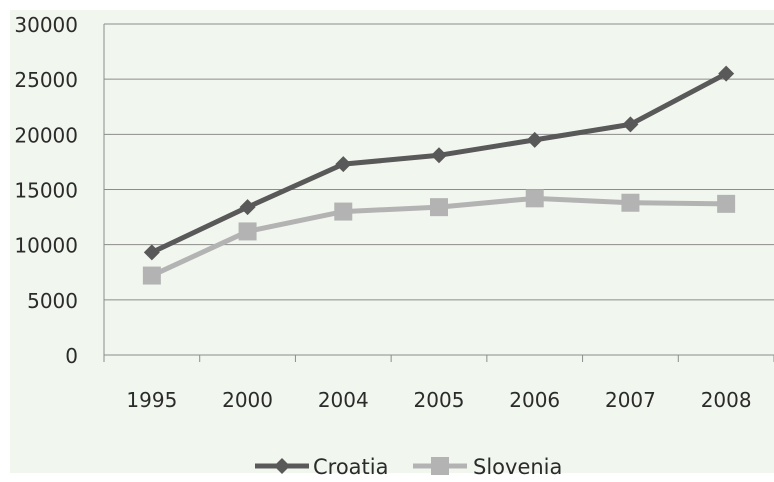  What do you see at coordinates (46, 80) in the screenshot?
I see `y-tick-label: 25000` at bounding box center [46, 80].